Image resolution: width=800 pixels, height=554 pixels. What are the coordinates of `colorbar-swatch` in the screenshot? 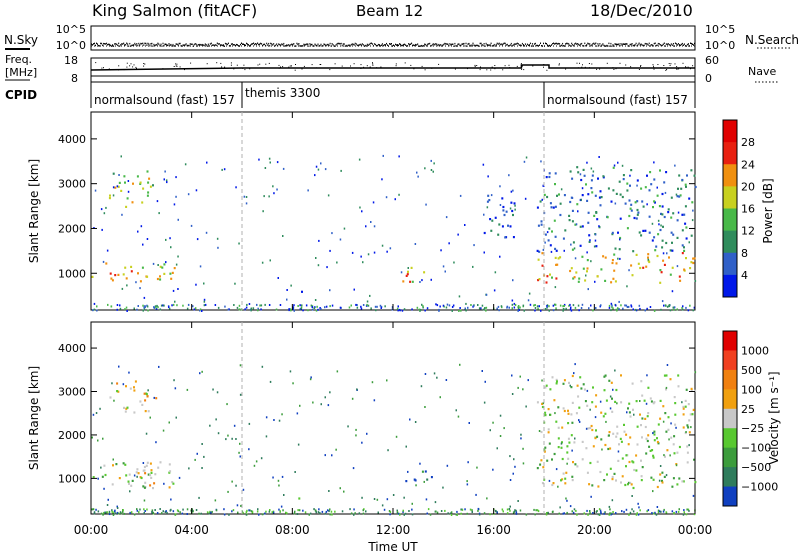 It's located at (730, 360).